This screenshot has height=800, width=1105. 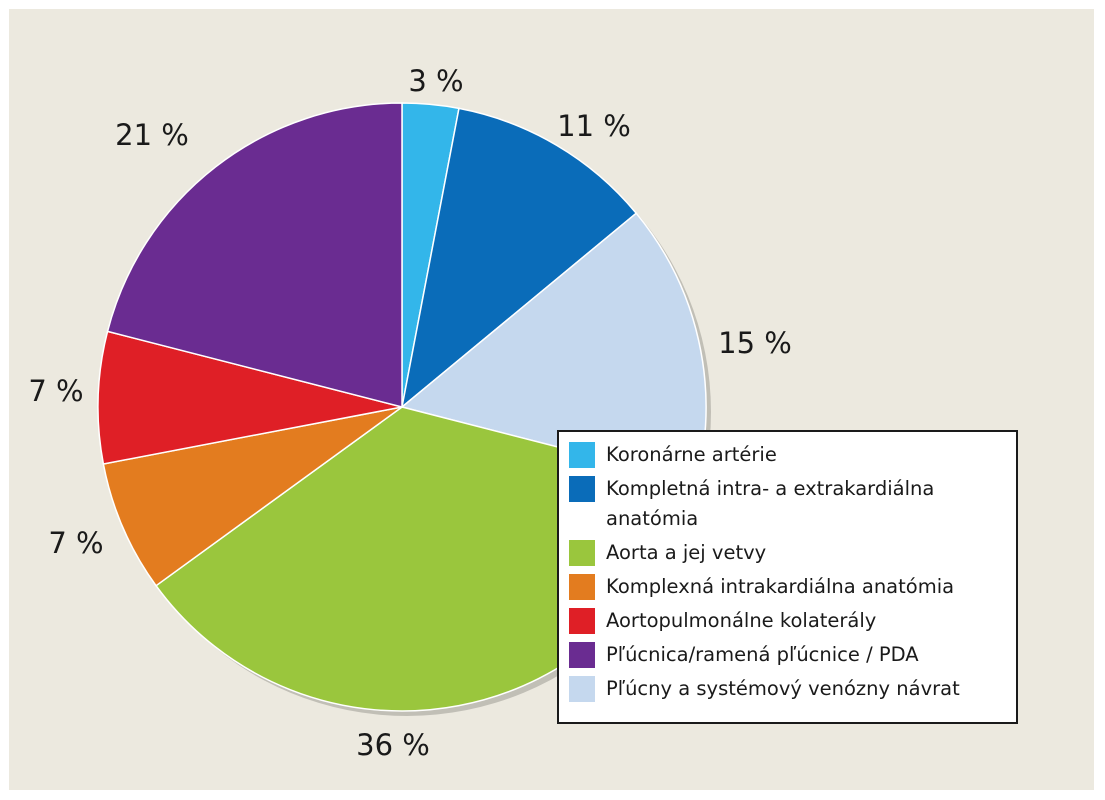 I want to click on legend-item: Aorta a jej vetvy, so click(x=788, y=554).